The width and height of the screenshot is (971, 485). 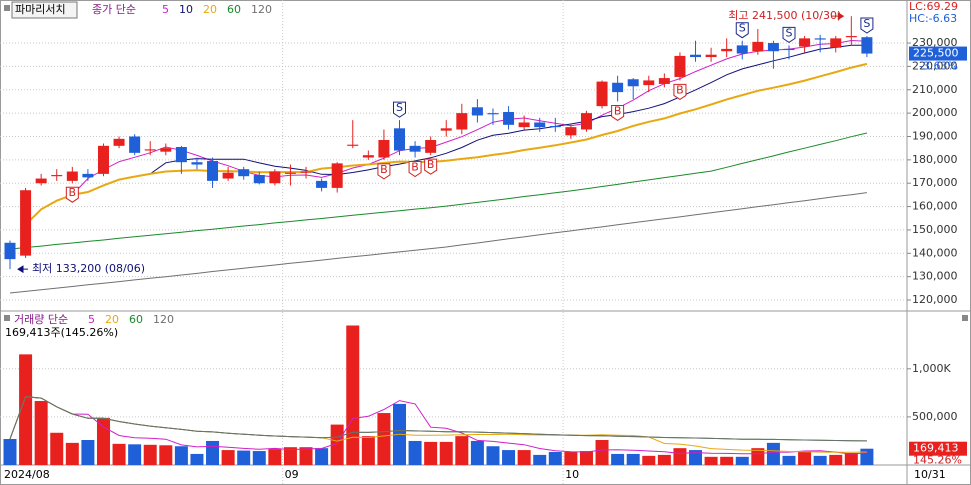 What do you see at coordinates (935, 182) in the screenshot?
I see `y-tick-label: 170,000` at bounding box center [935, 182].